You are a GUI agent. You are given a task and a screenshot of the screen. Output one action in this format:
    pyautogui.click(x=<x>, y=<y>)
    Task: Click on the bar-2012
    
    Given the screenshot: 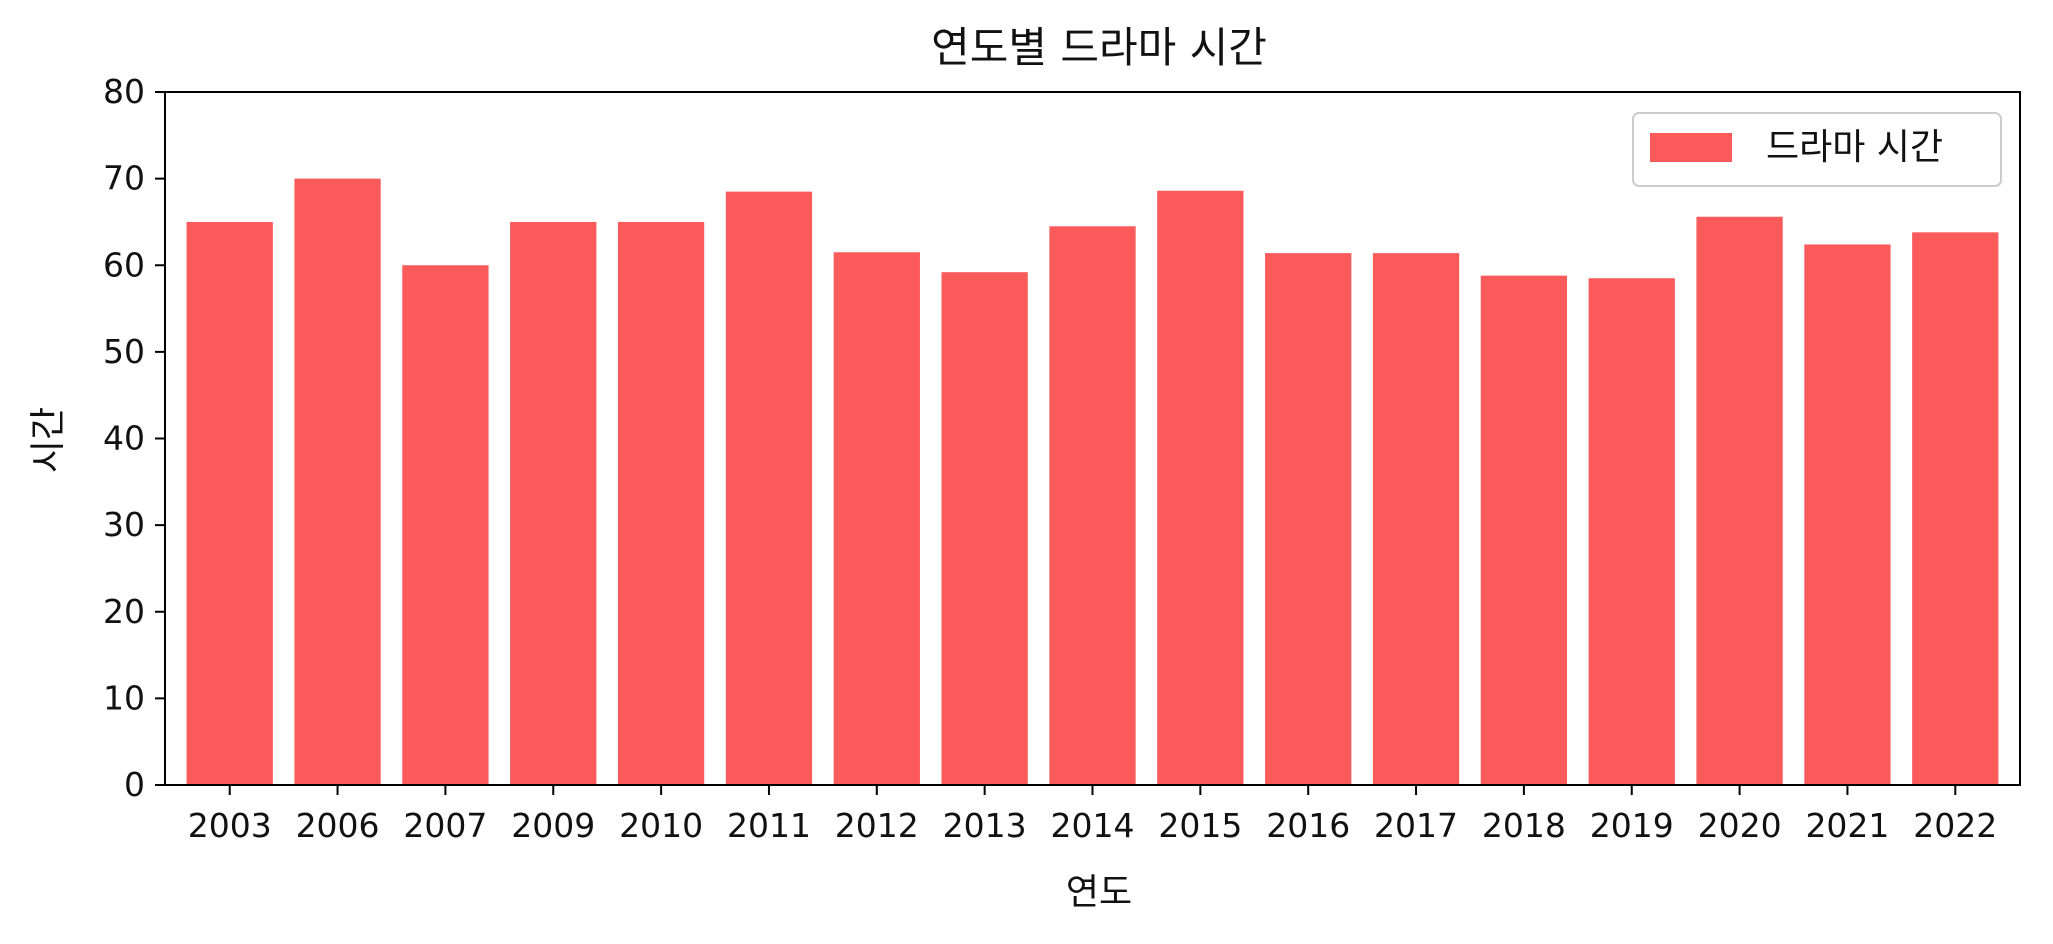 What is the action you would take?
    pyautogui.click(x=876, y=519)
    